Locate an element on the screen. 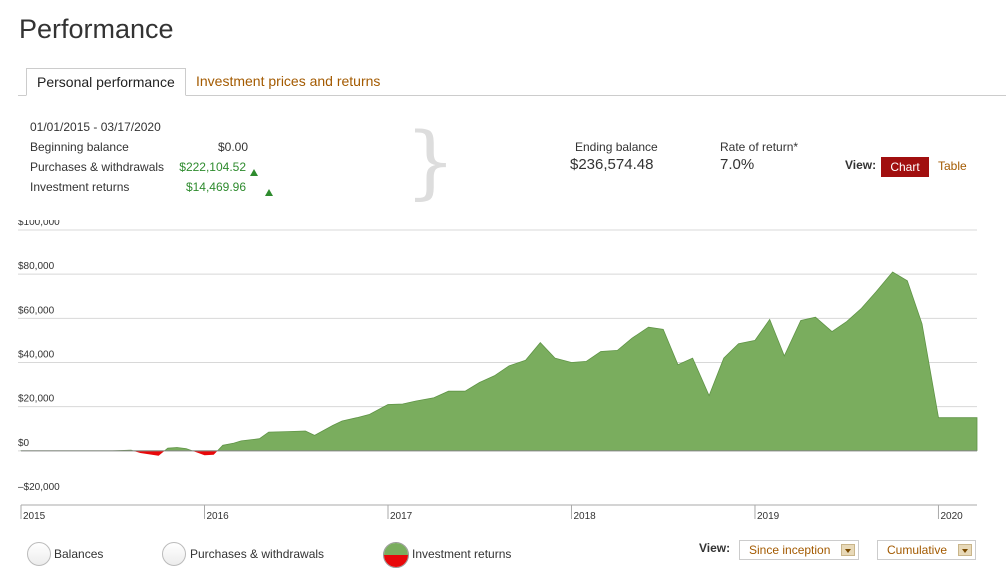  x-tick-label: 2015 is located at coordinates (34, 516).